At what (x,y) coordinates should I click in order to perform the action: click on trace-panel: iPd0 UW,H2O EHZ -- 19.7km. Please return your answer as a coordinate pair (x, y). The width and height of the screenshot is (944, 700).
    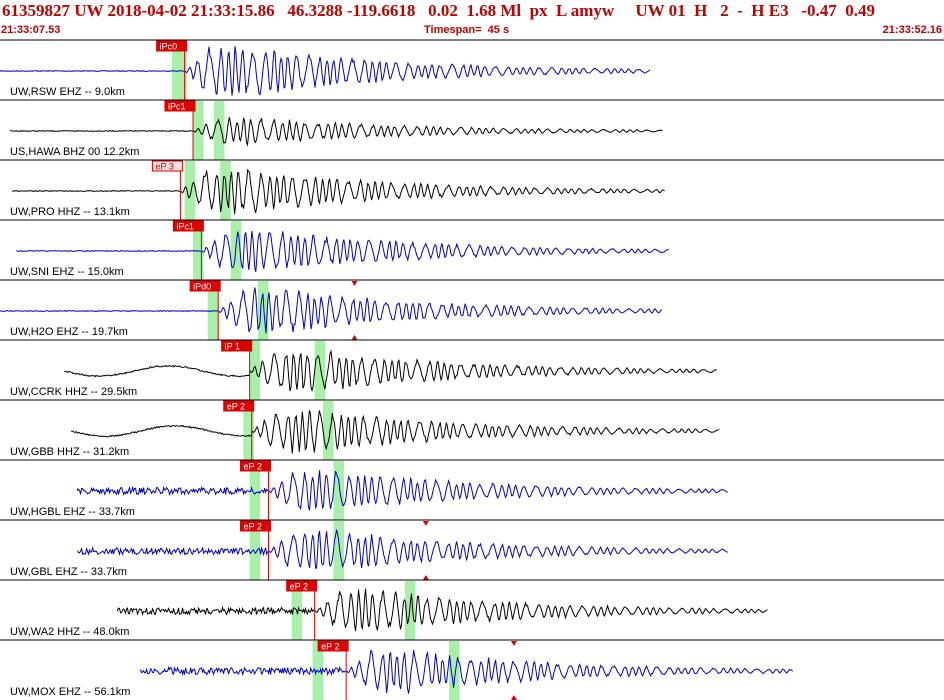
    Looking at the image, I should click on (472, 309).